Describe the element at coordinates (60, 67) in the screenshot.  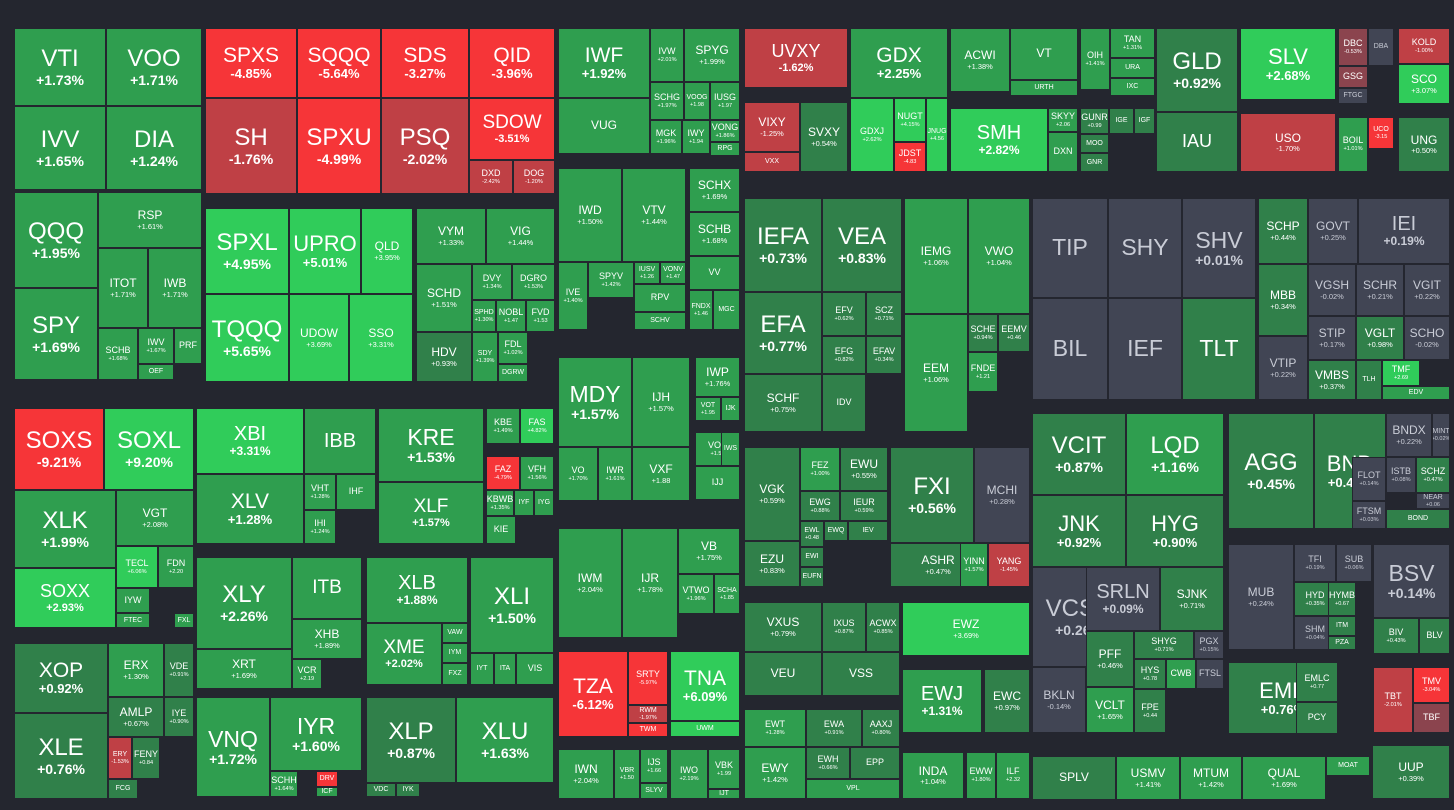
I see `tile-vti: VTI +1.73%` at that location.